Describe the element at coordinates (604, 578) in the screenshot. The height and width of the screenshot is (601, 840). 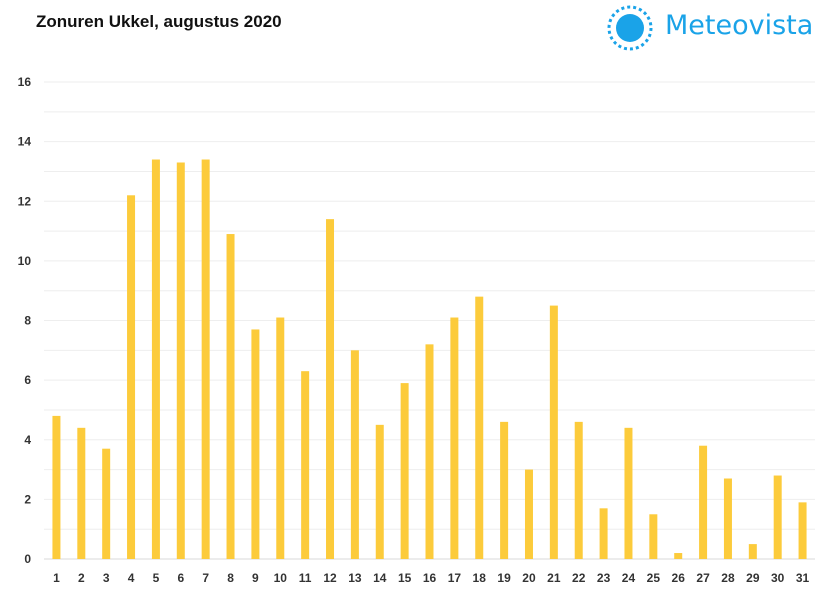
I see `x-tick-label: 23` at that location.